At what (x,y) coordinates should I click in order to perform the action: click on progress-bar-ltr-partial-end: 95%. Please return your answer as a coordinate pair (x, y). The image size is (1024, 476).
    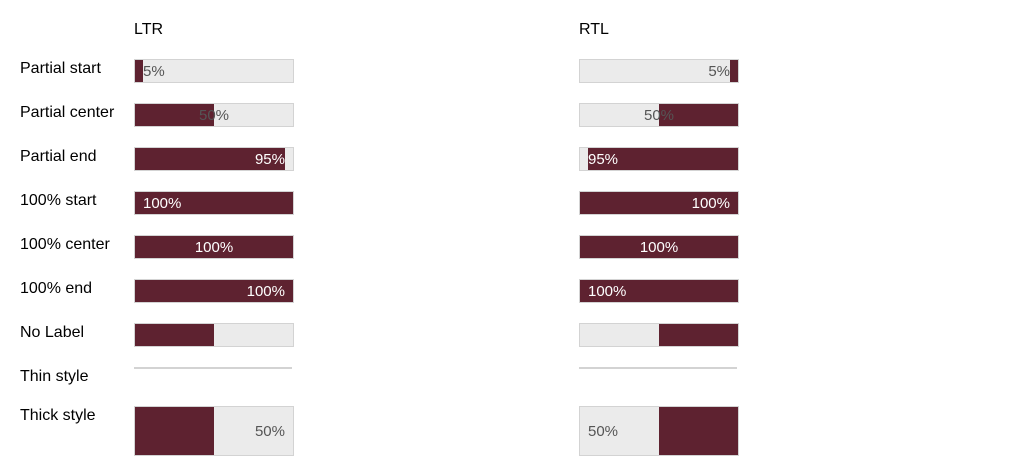
    Looking at the image, I should click on (214, 159).